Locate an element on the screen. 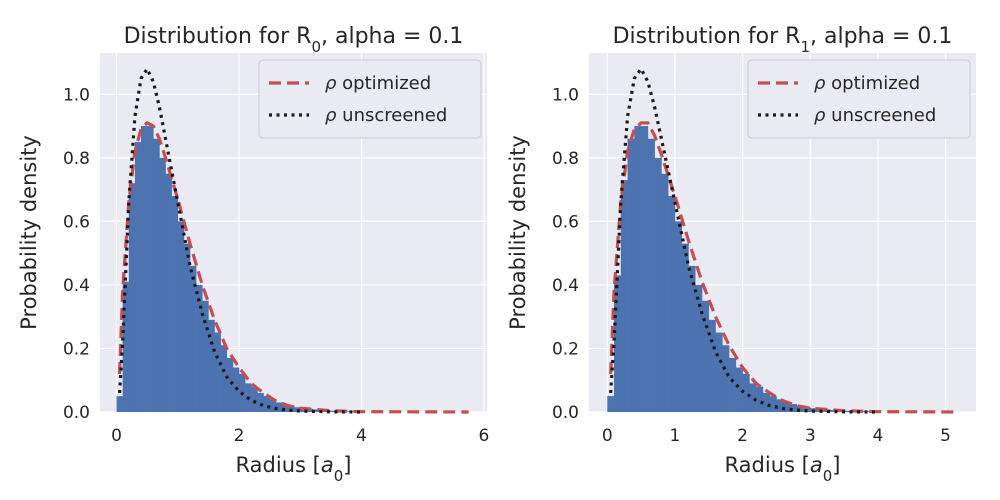 This screenshot has height=500, width=1000. x-tick-label: 3 is located at coordinates (810, 436).